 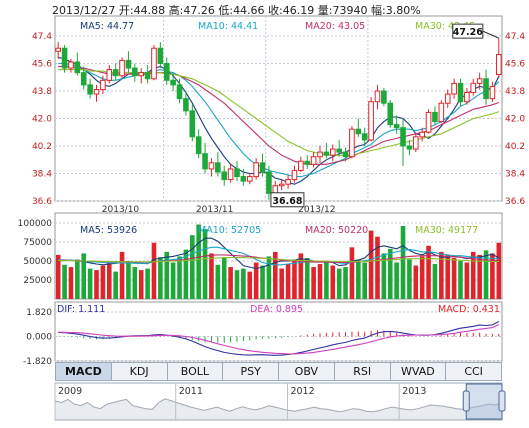 I want to click on navigator-year-label: 2013, so click(x=414, y=391).